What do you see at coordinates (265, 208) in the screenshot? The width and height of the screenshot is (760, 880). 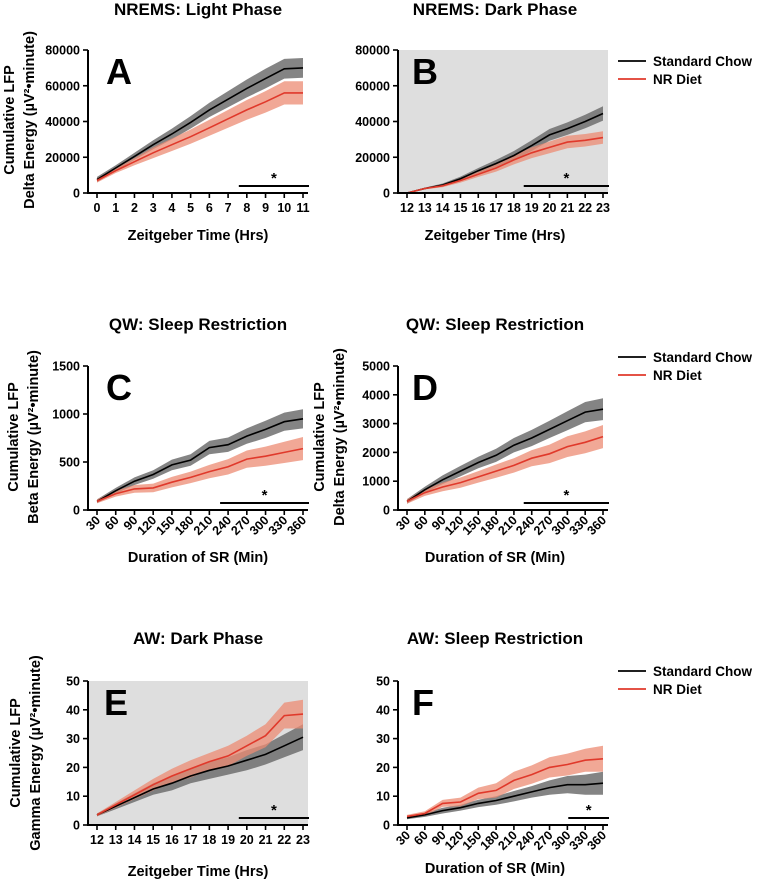 I see `x-tick-label: 9` at bounding box center [265, 208].